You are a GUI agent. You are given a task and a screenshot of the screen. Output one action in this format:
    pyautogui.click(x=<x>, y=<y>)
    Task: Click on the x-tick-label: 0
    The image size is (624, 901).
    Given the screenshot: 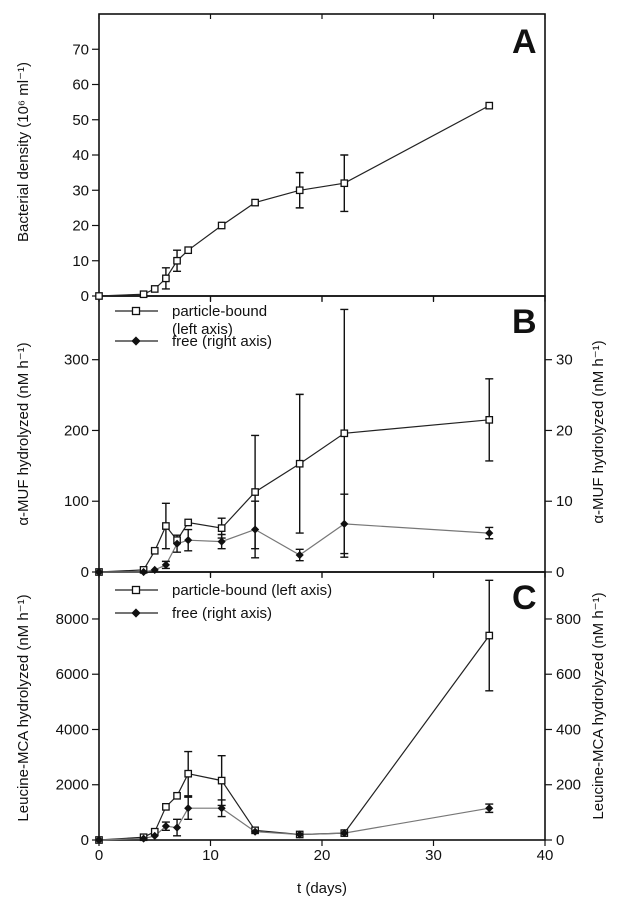 What is the action you would take?
    pyautogui.click(x=99, y=855)
    